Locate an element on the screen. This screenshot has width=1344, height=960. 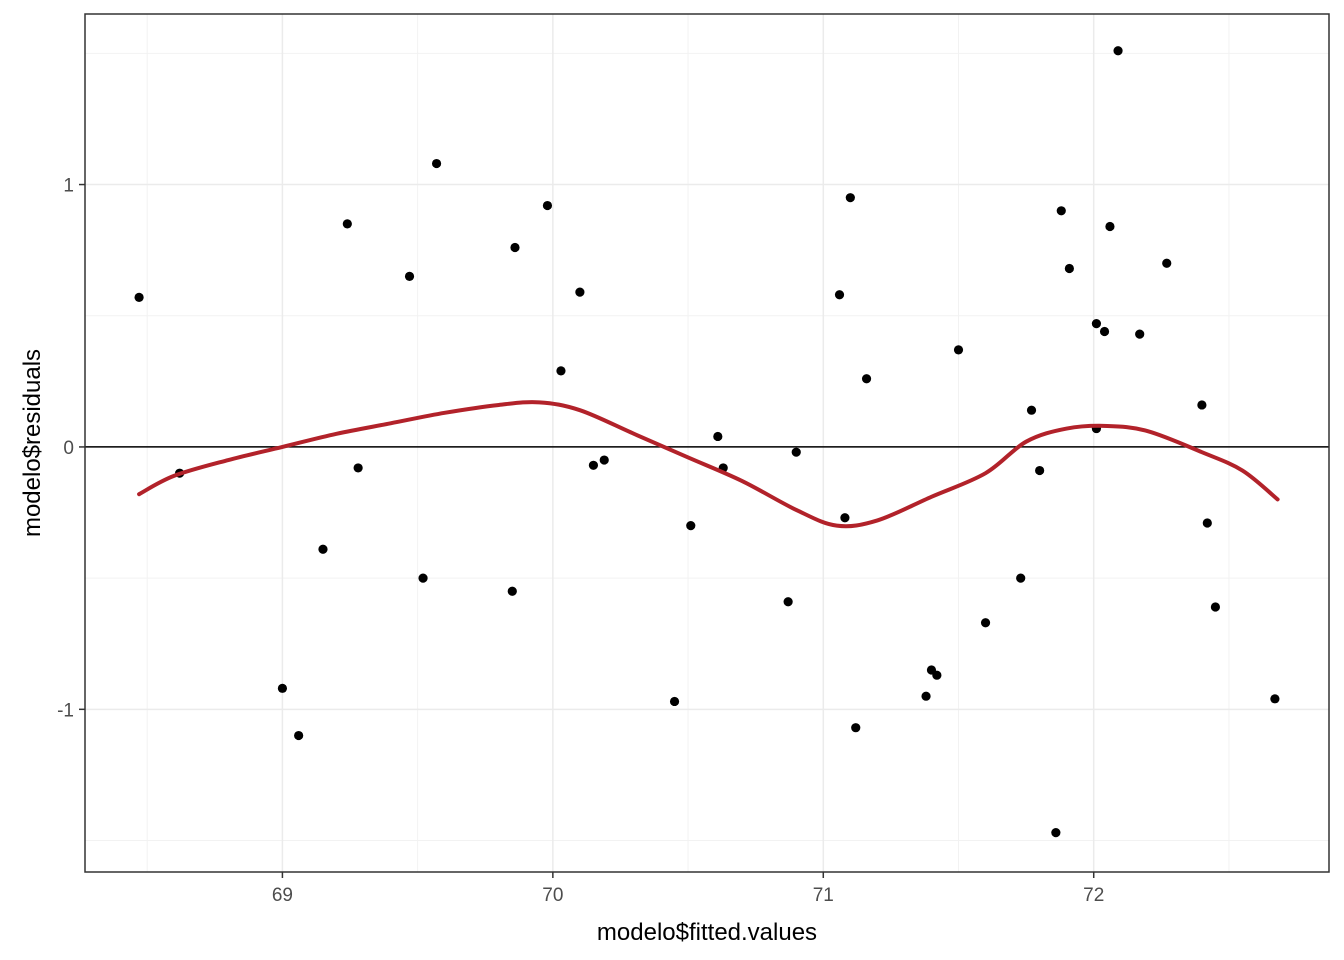
y-axis-title: modelo$residuals is located at coordinates (32, 443).